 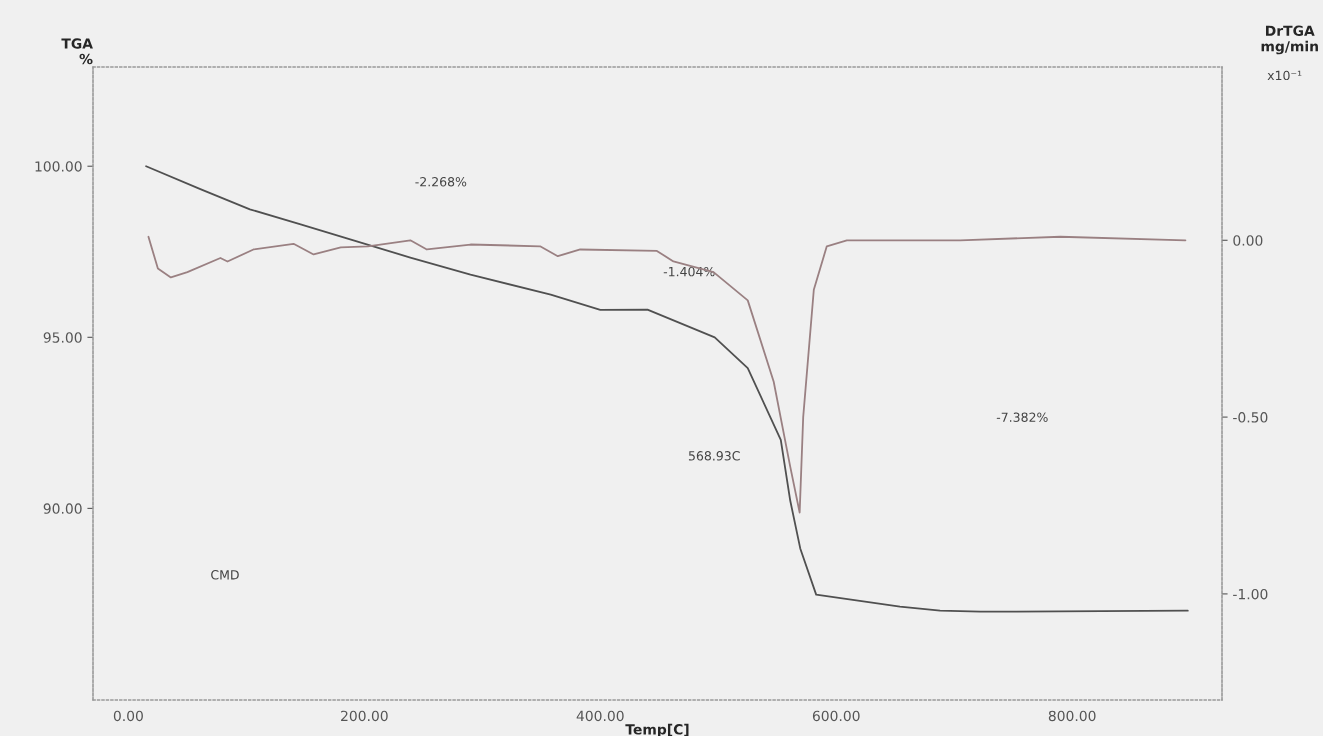 I want to click on x-tick-label: 400.00, so click(x=600, y=716).